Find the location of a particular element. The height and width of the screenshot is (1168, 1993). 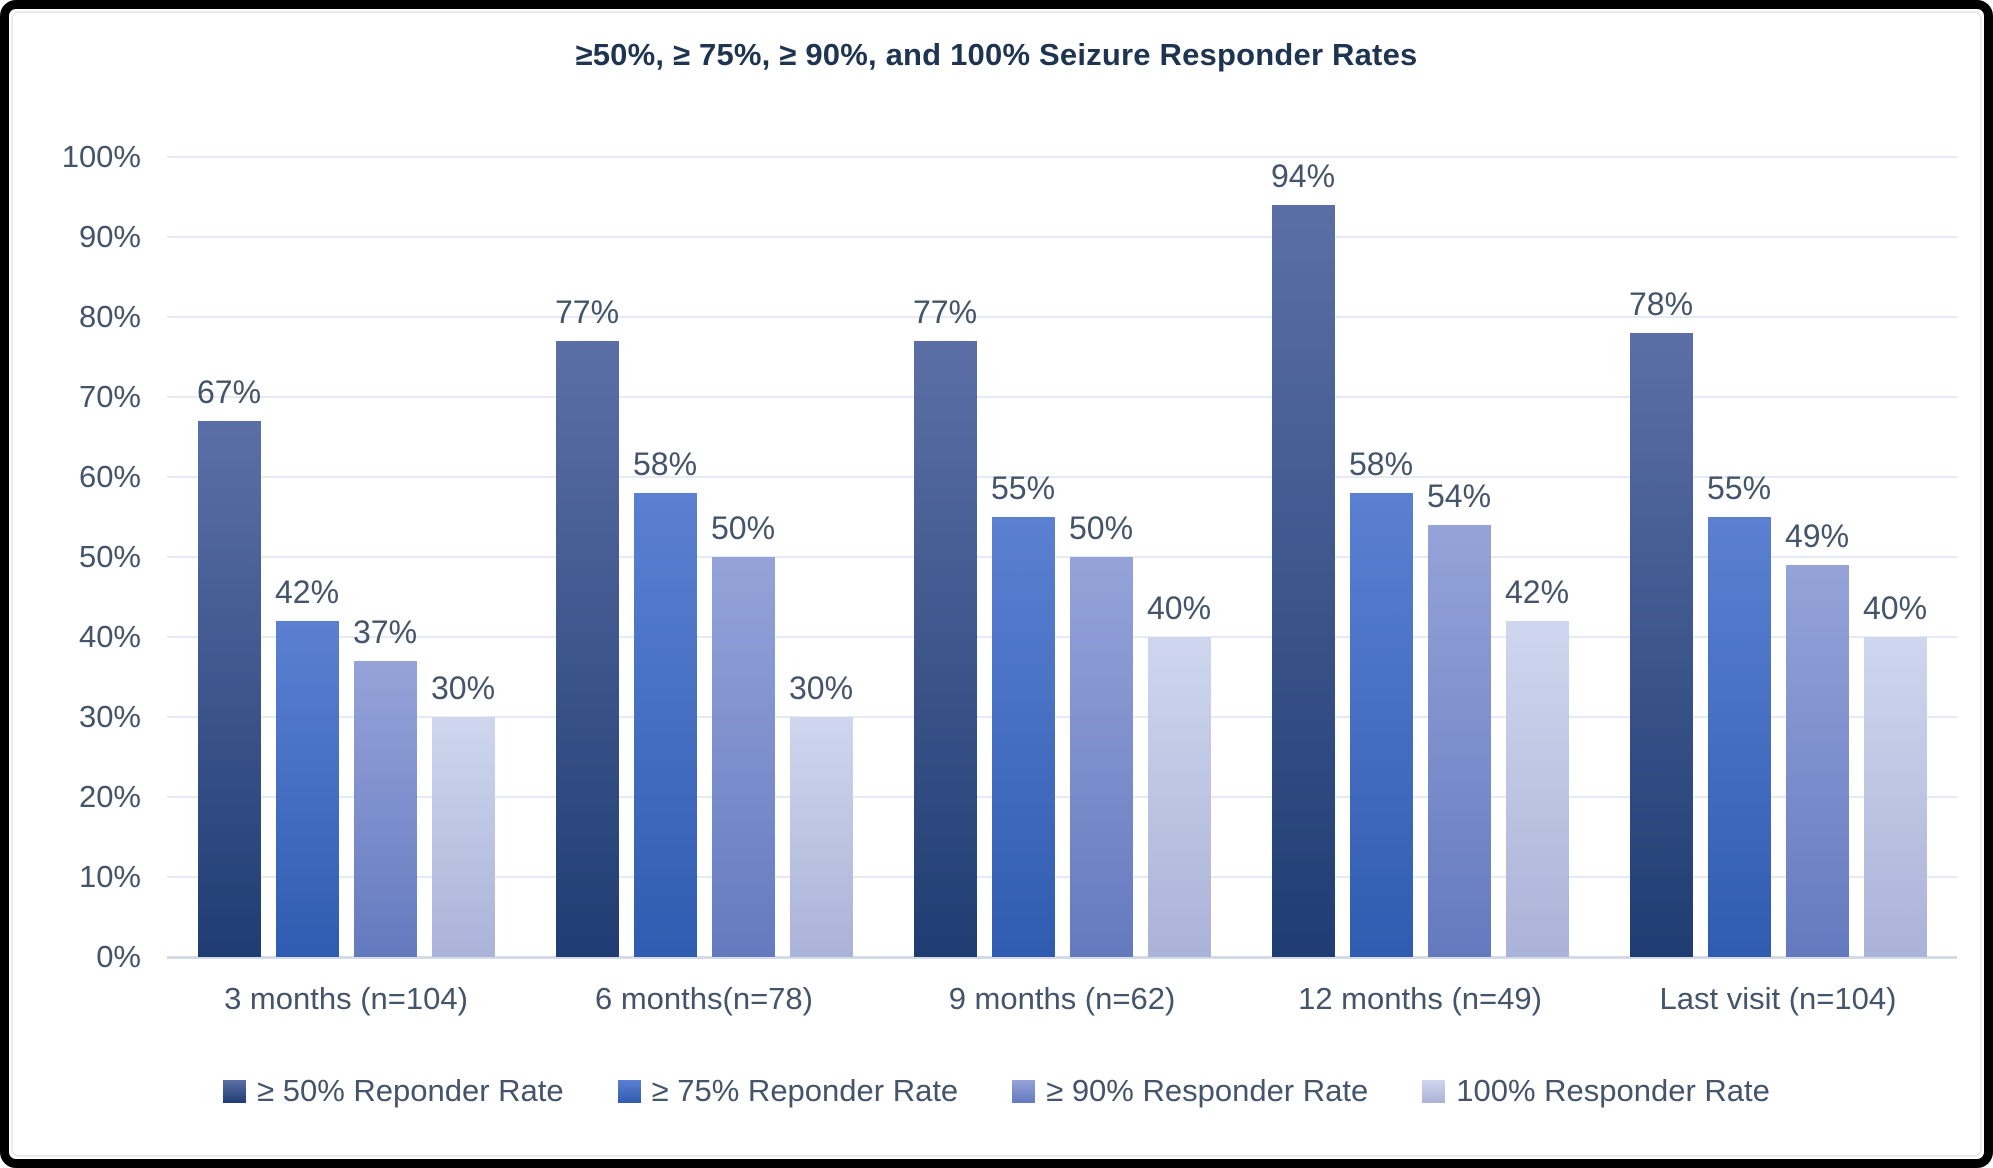

legend-item: ≥ 50% Reponder Rate is located at coordinates (393, 1091).